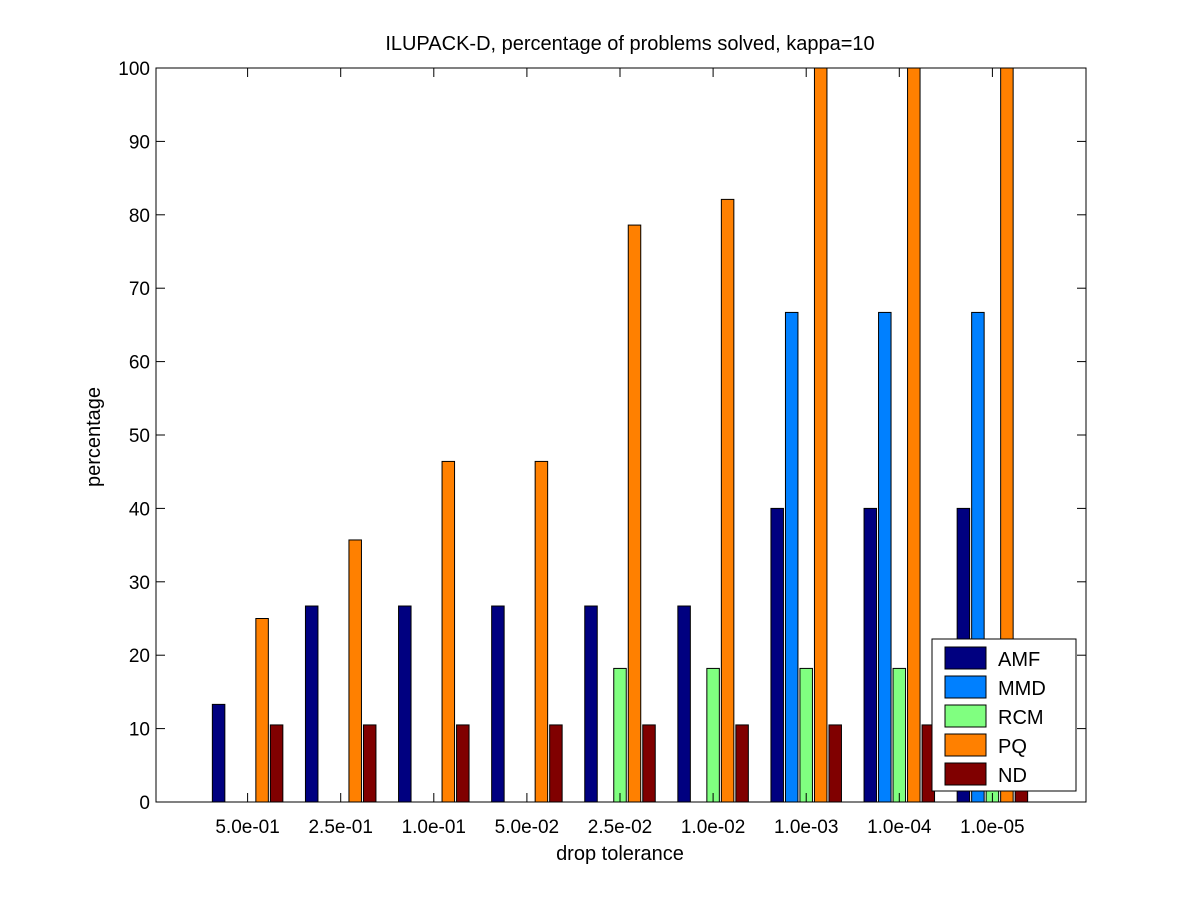  I want to click on y-tick-label: 10, so click(139, 730).